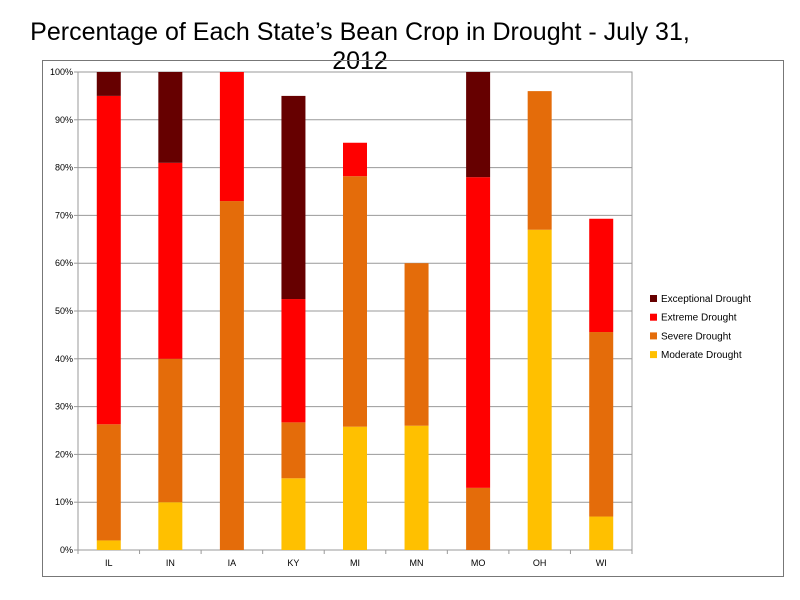 Image resolution: width=800 pixels, height=600 pixels. What do you see at coordinates (109, 563) in the screenshot?
I see `x-tick-label: IL` at bounding box center [109, 563].